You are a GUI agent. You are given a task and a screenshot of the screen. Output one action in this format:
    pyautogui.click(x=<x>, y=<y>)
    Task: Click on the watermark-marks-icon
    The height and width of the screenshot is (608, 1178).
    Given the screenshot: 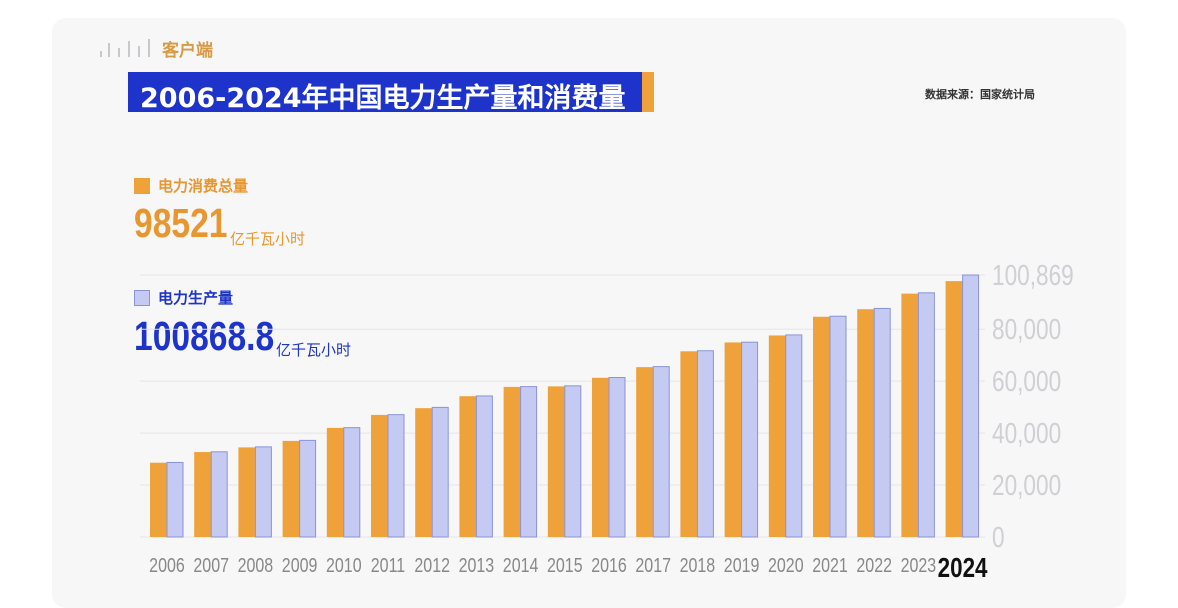 What is the action you would take?
    pyautogui.click(x=127, y=48)
    